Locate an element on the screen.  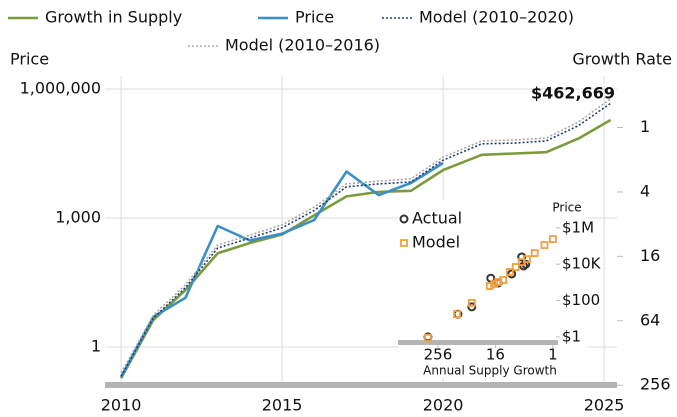
y-tick-label: 1 is located at coordinates (96, 345).